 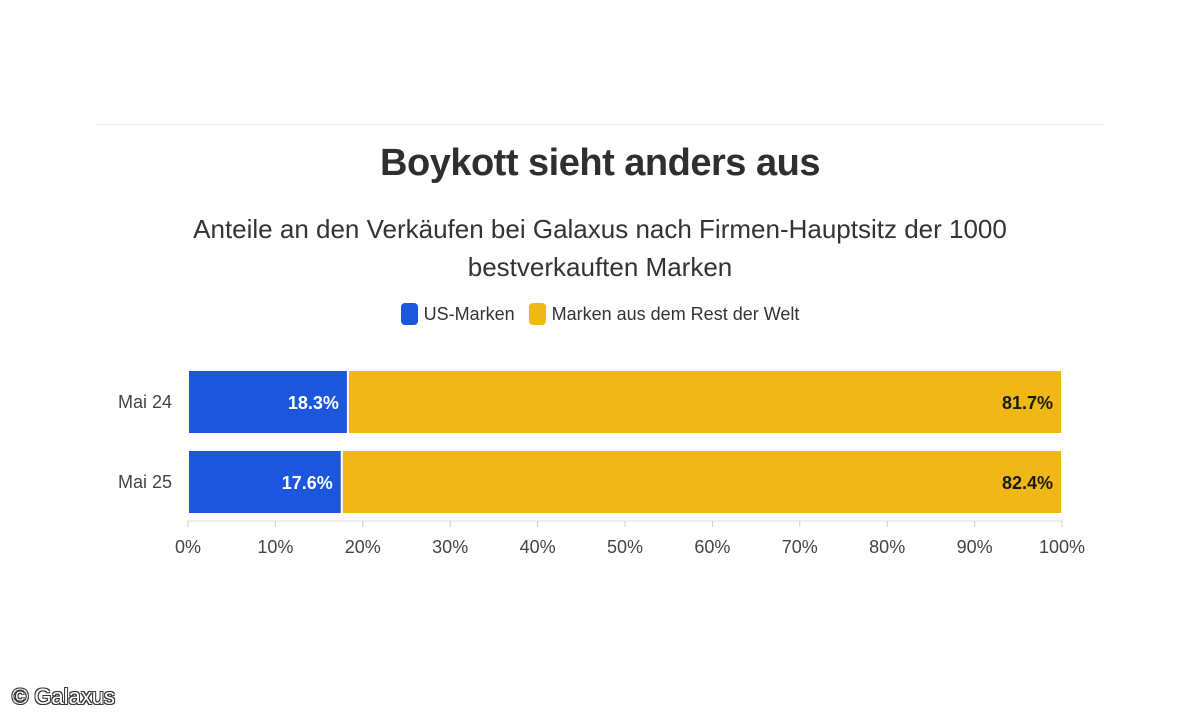 I want to click on x-tick-label: 50%, so click(x=625, y=547).